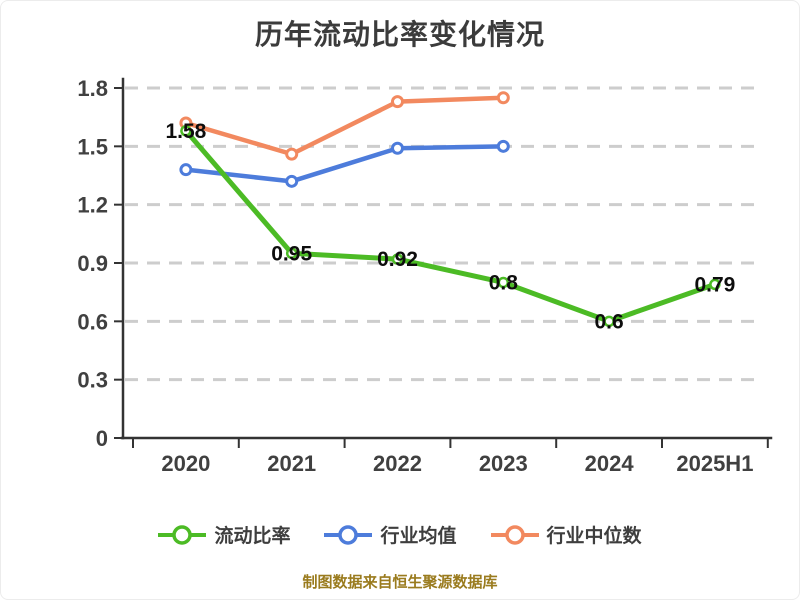 Image resolution: width=800 pixels, height=600 pixels. Describe the element at coordinates (185, 463) in the screenshot. I see `svg-text: 2020` at that location.